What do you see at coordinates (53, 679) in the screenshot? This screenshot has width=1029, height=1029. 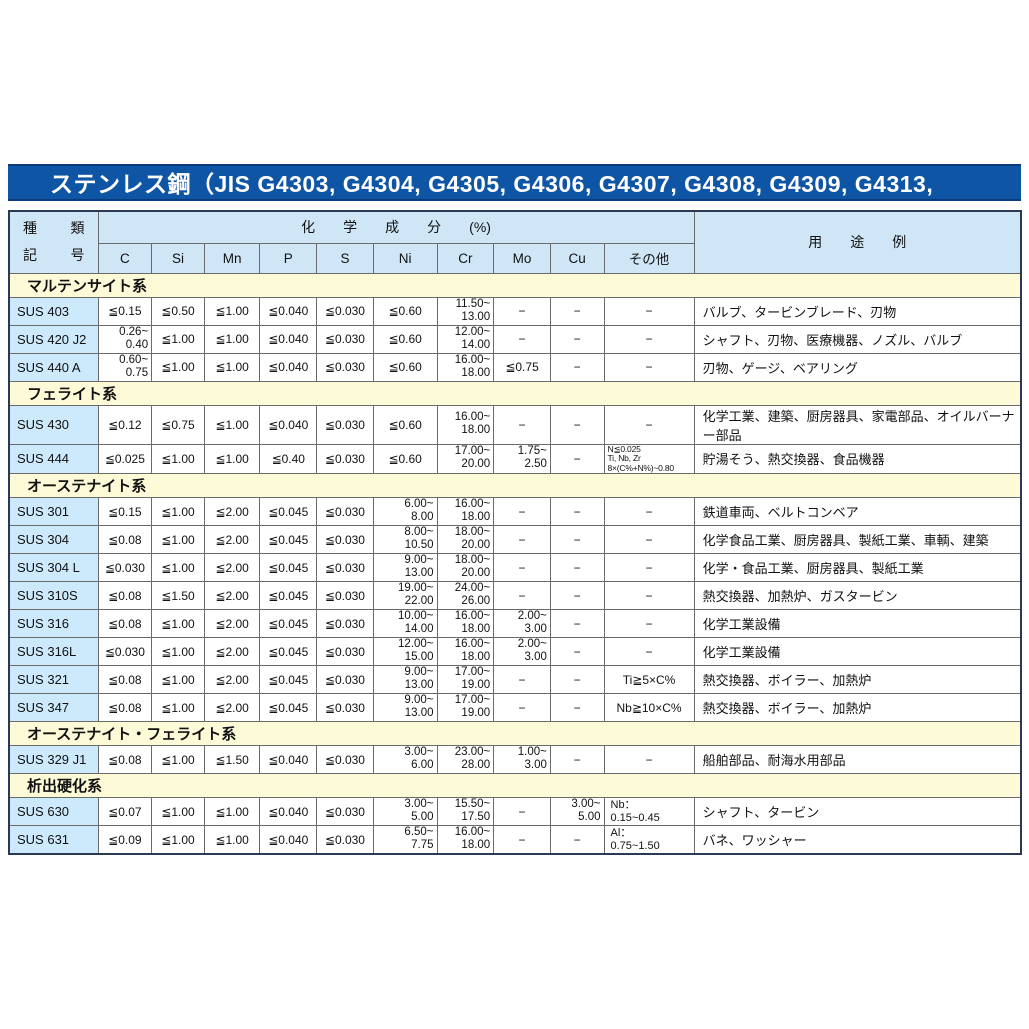 I see `row-code: SUS 321` at bounding box center [53, 679].